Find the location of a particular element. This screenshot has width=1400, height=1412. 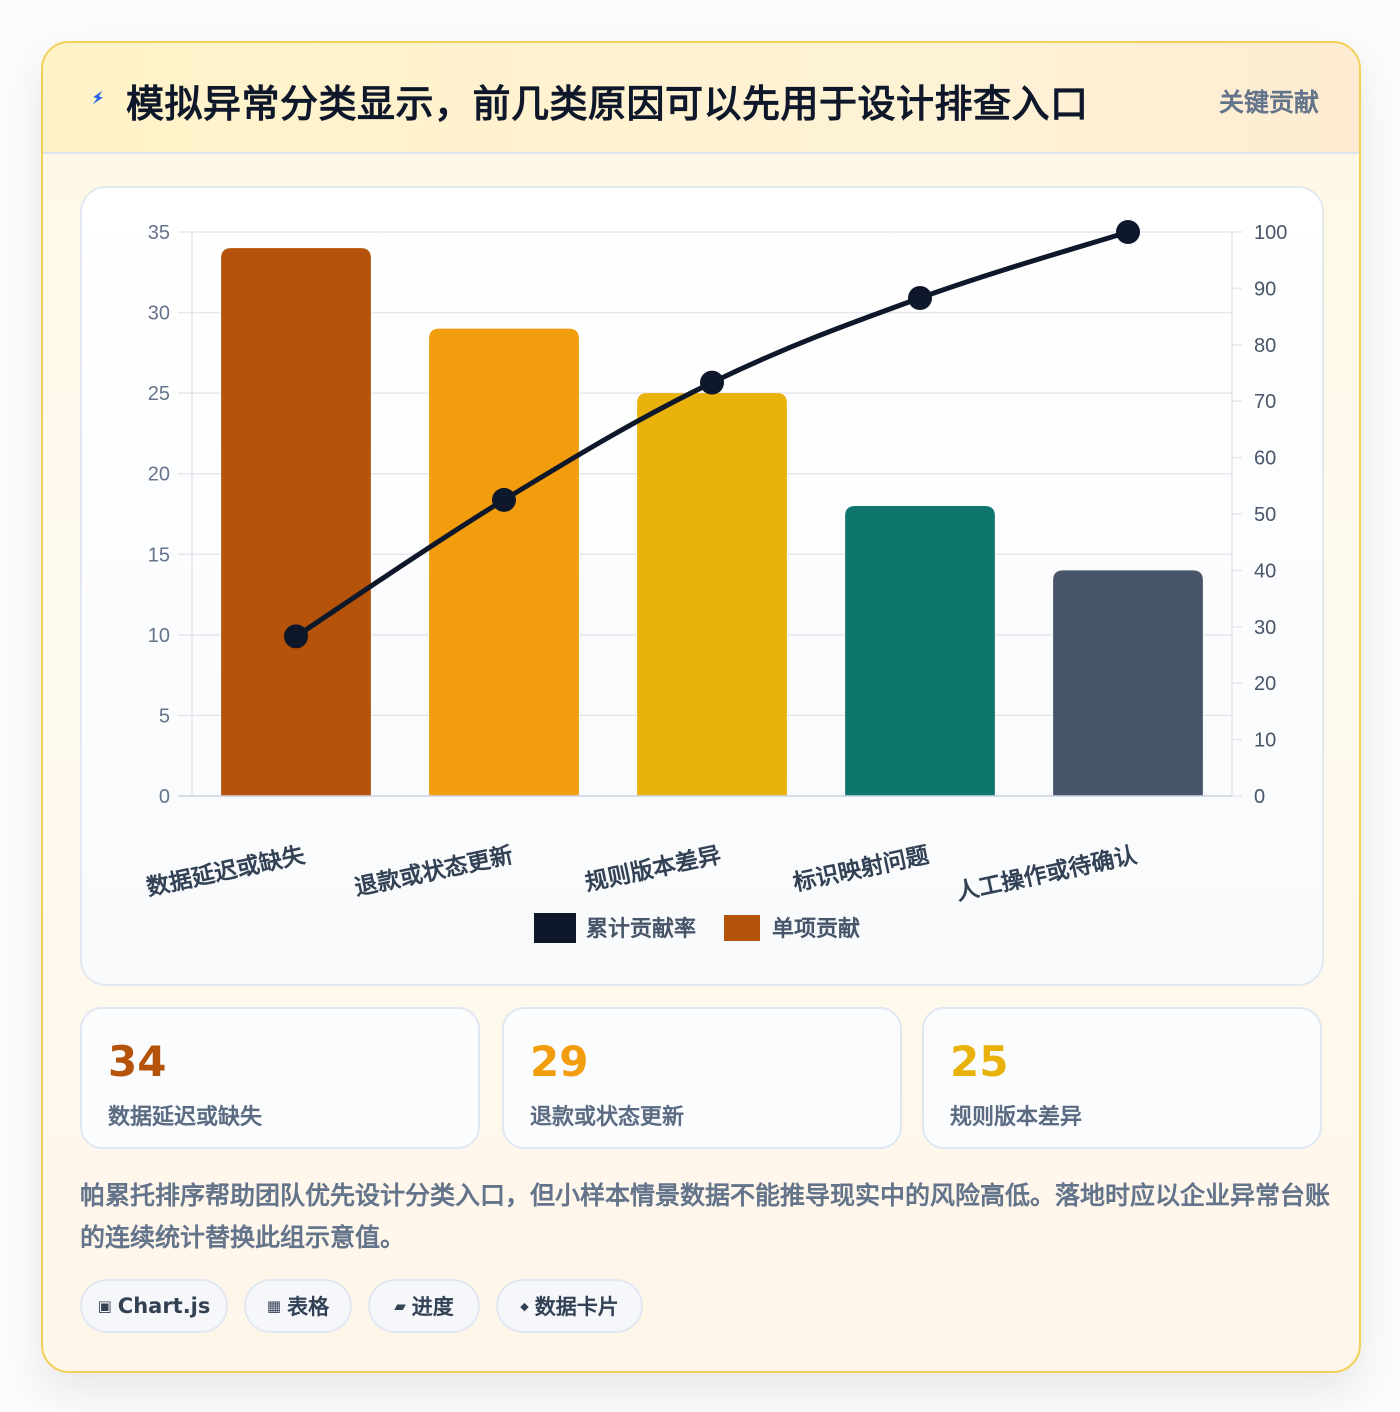

tag-data-card: ◆ 数据卡片 is located at coordinates (569, 1306).